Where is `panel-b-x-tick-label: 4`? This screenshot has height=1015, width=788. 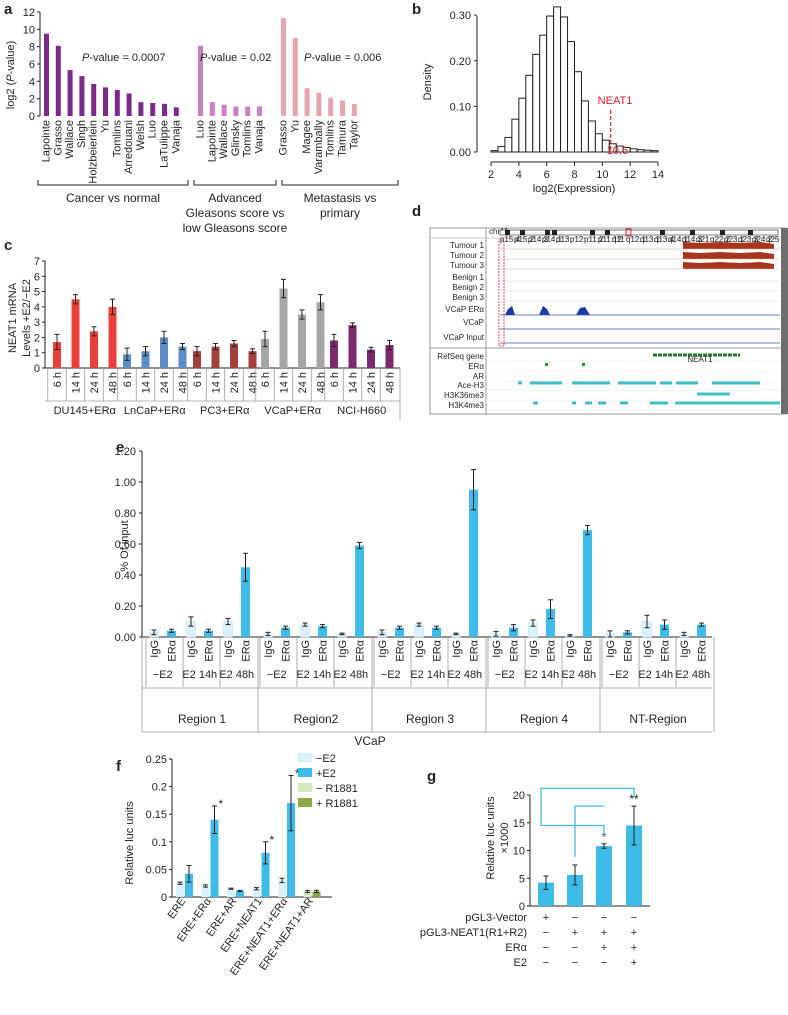 panel-b-x-tick-label: 4 is located at coordinates (519, 175).